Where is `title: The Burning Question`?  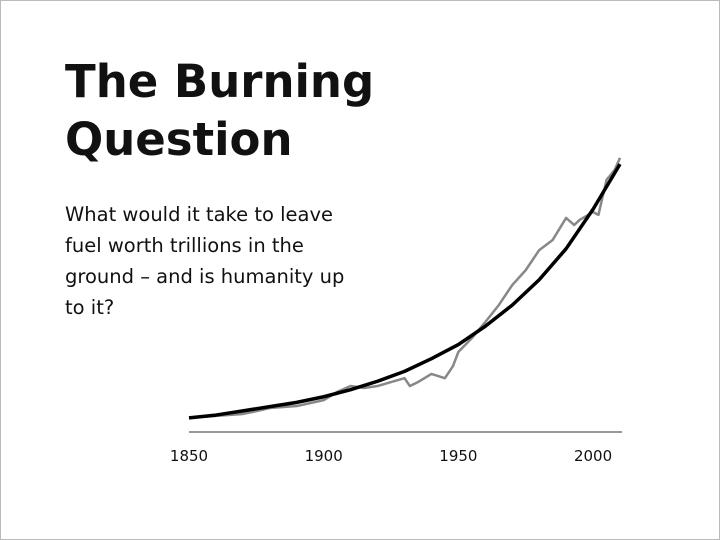 title: The Burning Question is located at coordinates (220, 110).